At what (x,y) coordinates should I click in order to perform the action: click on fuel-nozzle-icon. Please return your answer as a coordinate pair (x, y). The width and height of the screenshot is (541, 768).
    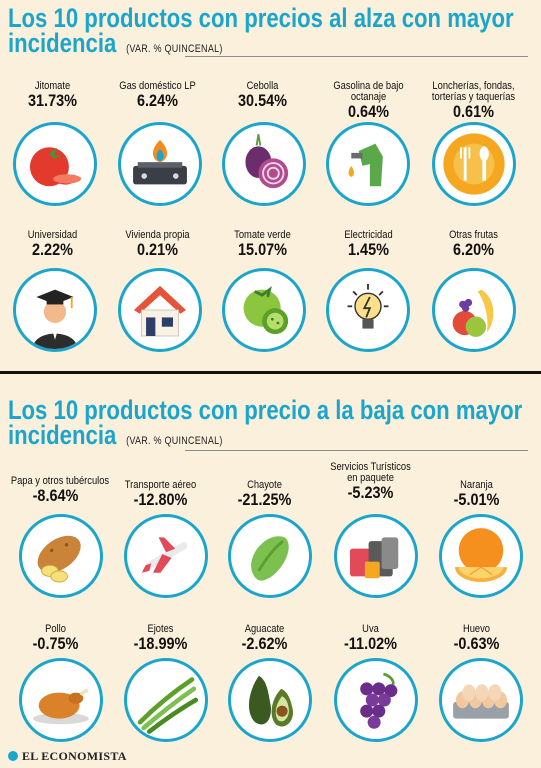
    Looking at the image, I should click on (368, 164).